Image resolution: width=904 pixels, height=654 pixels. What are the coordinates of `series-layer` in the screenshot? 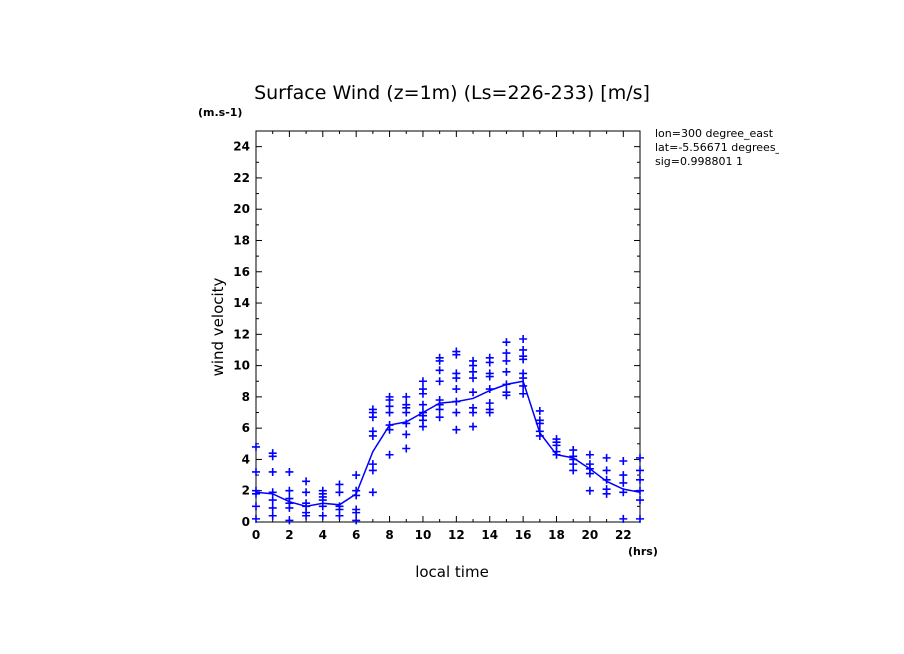 It's located at (448, 430).